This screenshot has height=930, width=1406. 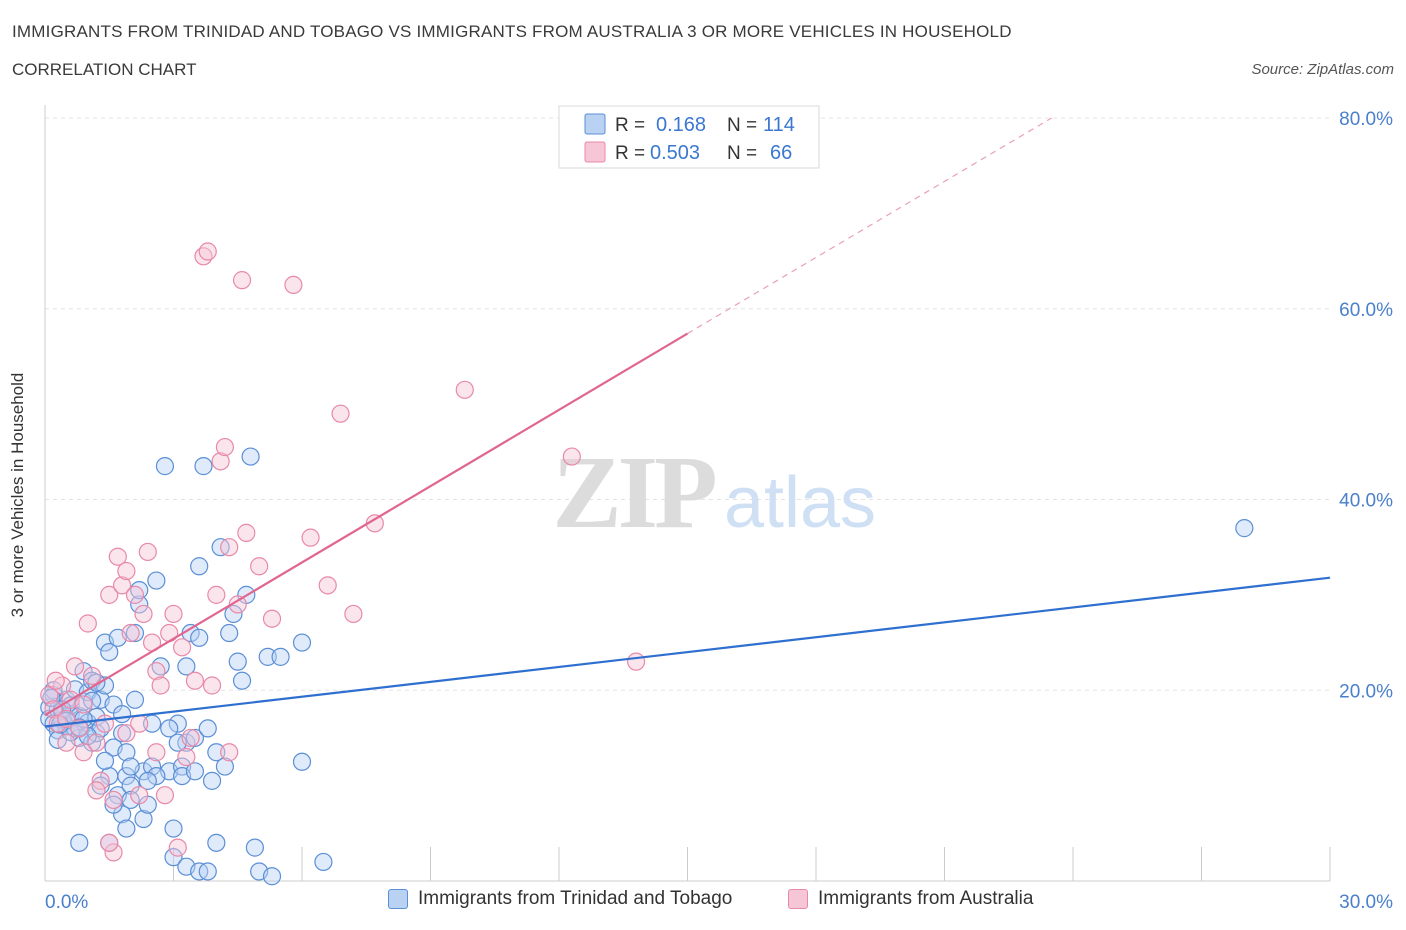 I want to click on x-tick-label-min: 0.0%, so click(x=66, y=902).